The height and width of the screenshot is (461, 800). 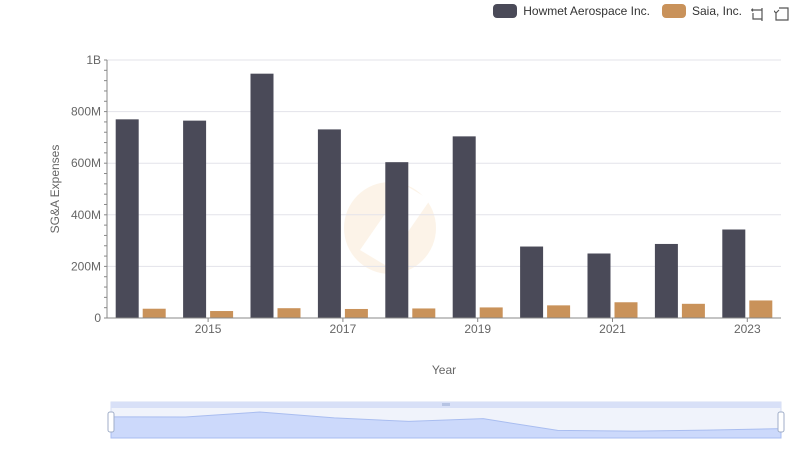 I want to click on bar-saia-2017, so click(x=356, y=313).